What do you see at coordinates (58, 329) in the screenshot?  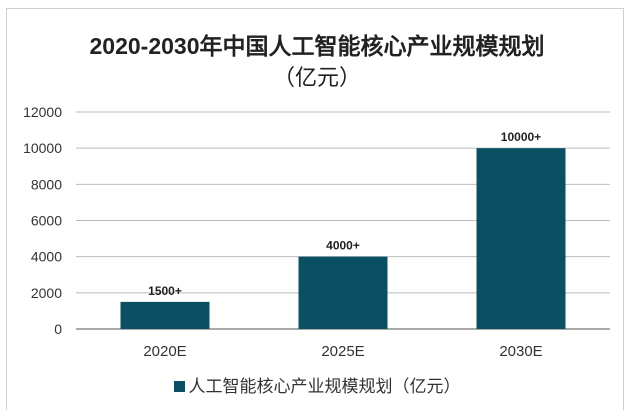 I see `y-tick-label: 0` at bounding box center [58, 329].